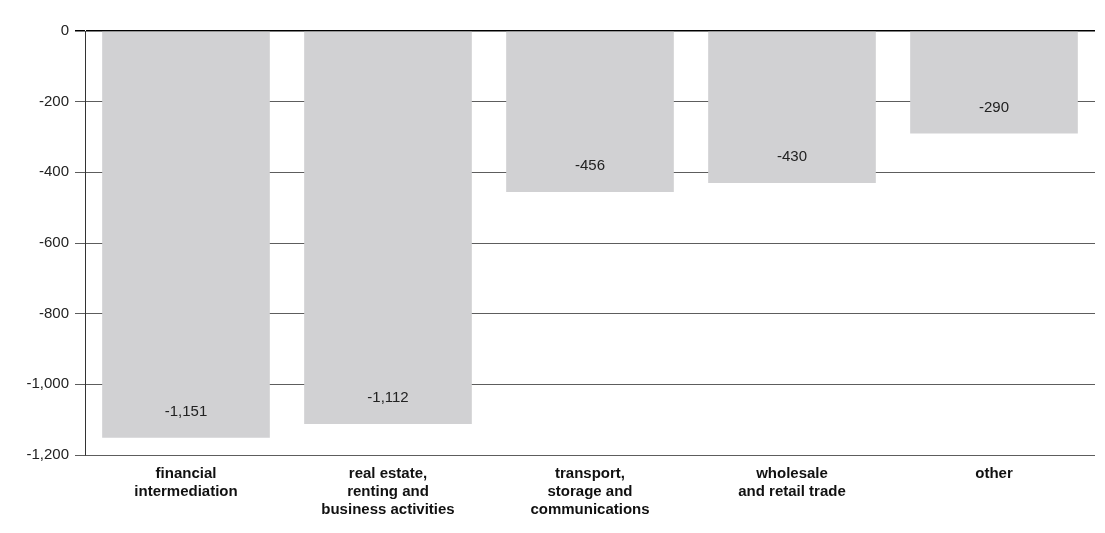 The image size is (1105, 533). What do you see at coordinates (590, 491) in the screenshot?
I see `x-tick-label: transport, storage and communications` at bounding box center [590, 491].